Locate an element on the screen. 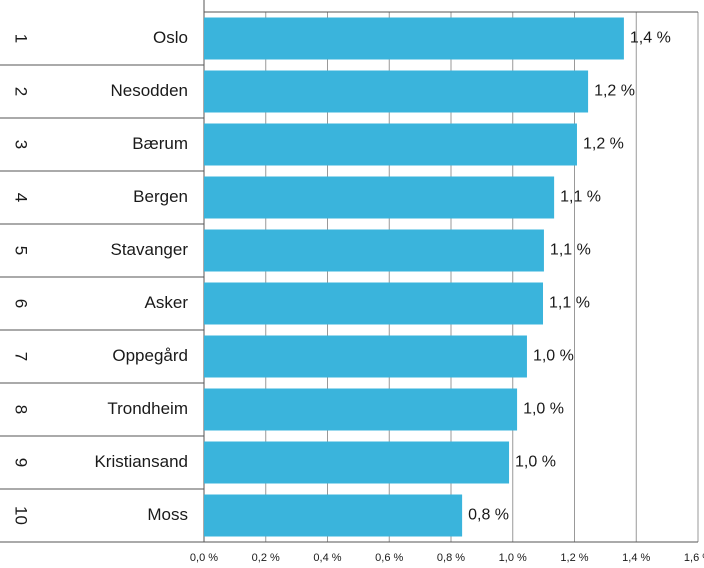 The image size is (704, 568). x-tick-label: 1,6 % is located at coordinates (694, 558).